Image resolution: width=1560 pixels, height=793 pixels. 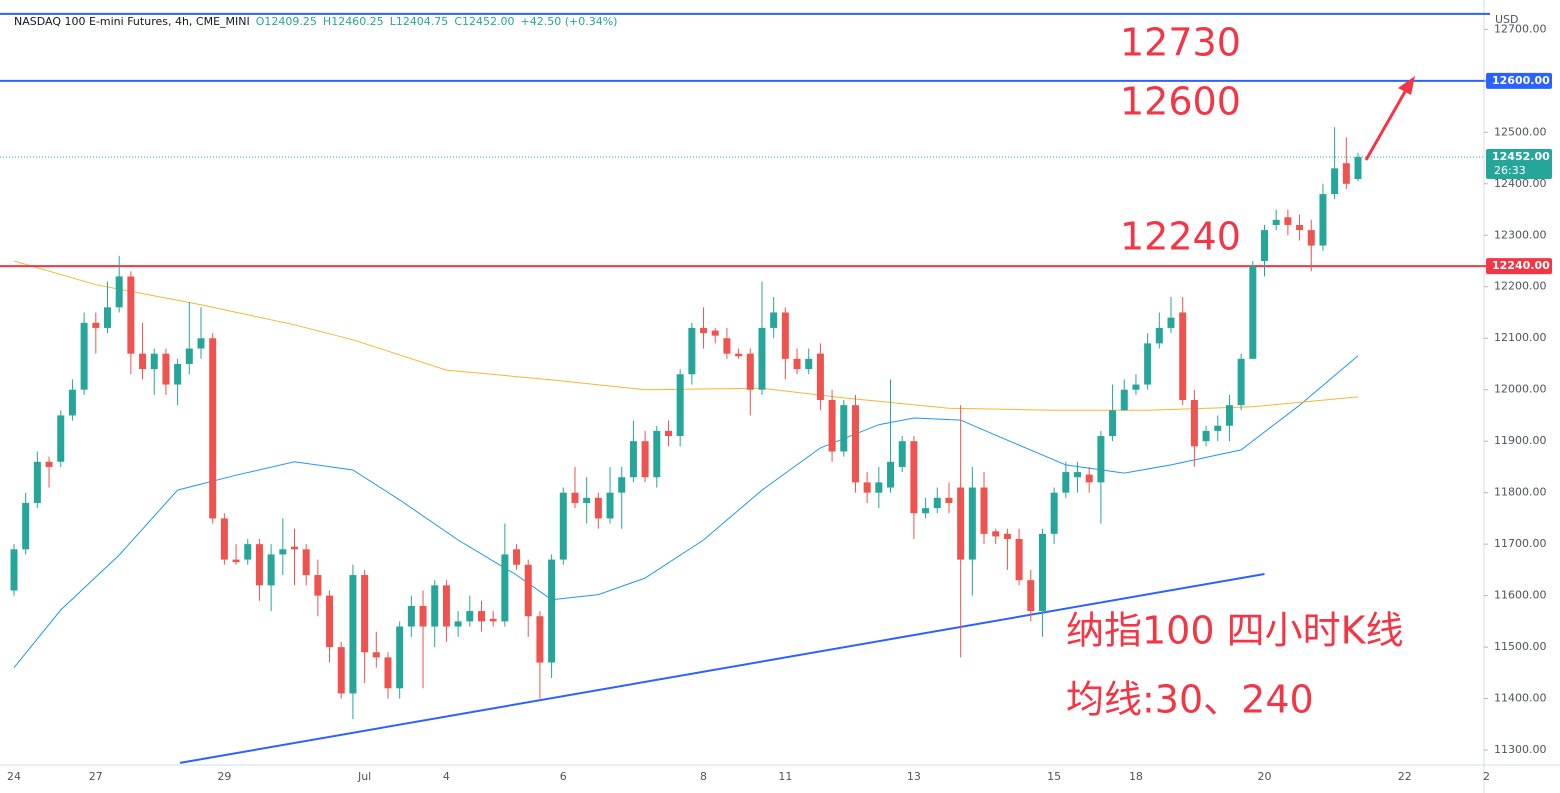 I want to click on y-tick-label: 11500.00, so click(x=1520, y=646).